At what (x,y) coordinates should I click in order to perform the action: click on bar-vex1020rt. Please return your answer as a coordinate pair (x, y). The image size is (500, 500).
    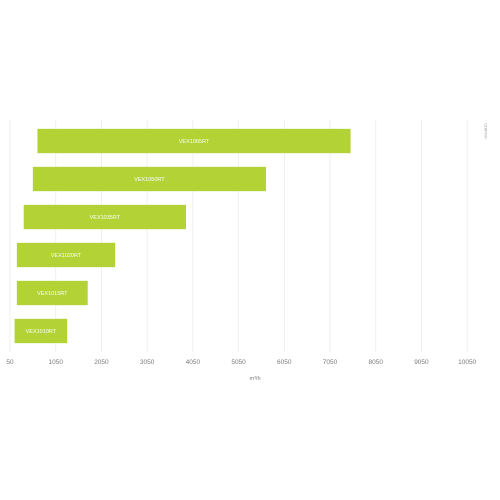
    Looking at the image, I should click on (66, 255).